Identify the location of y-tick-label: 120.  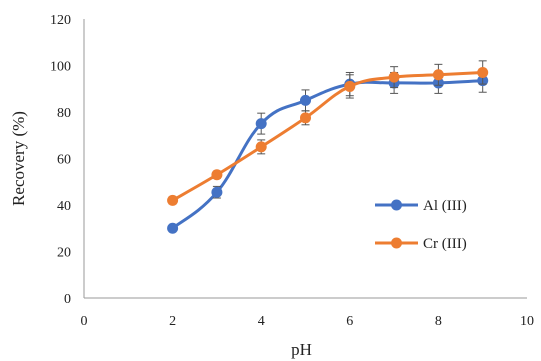
(60, 20).